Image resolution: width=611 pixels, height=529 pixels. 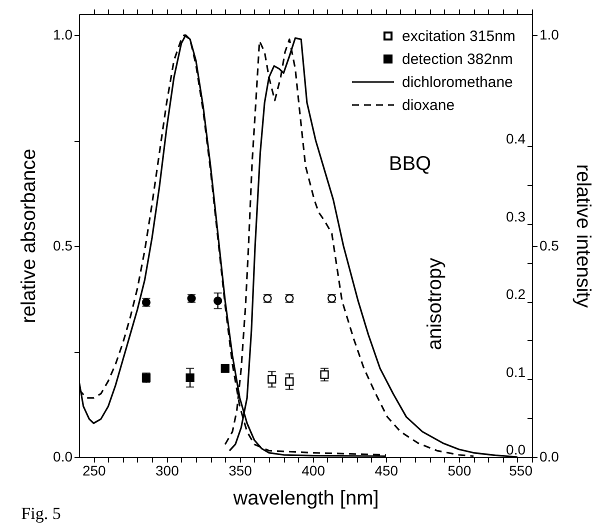 I want to click on y-tick-label: 0.0, so click(x=63, y=456).